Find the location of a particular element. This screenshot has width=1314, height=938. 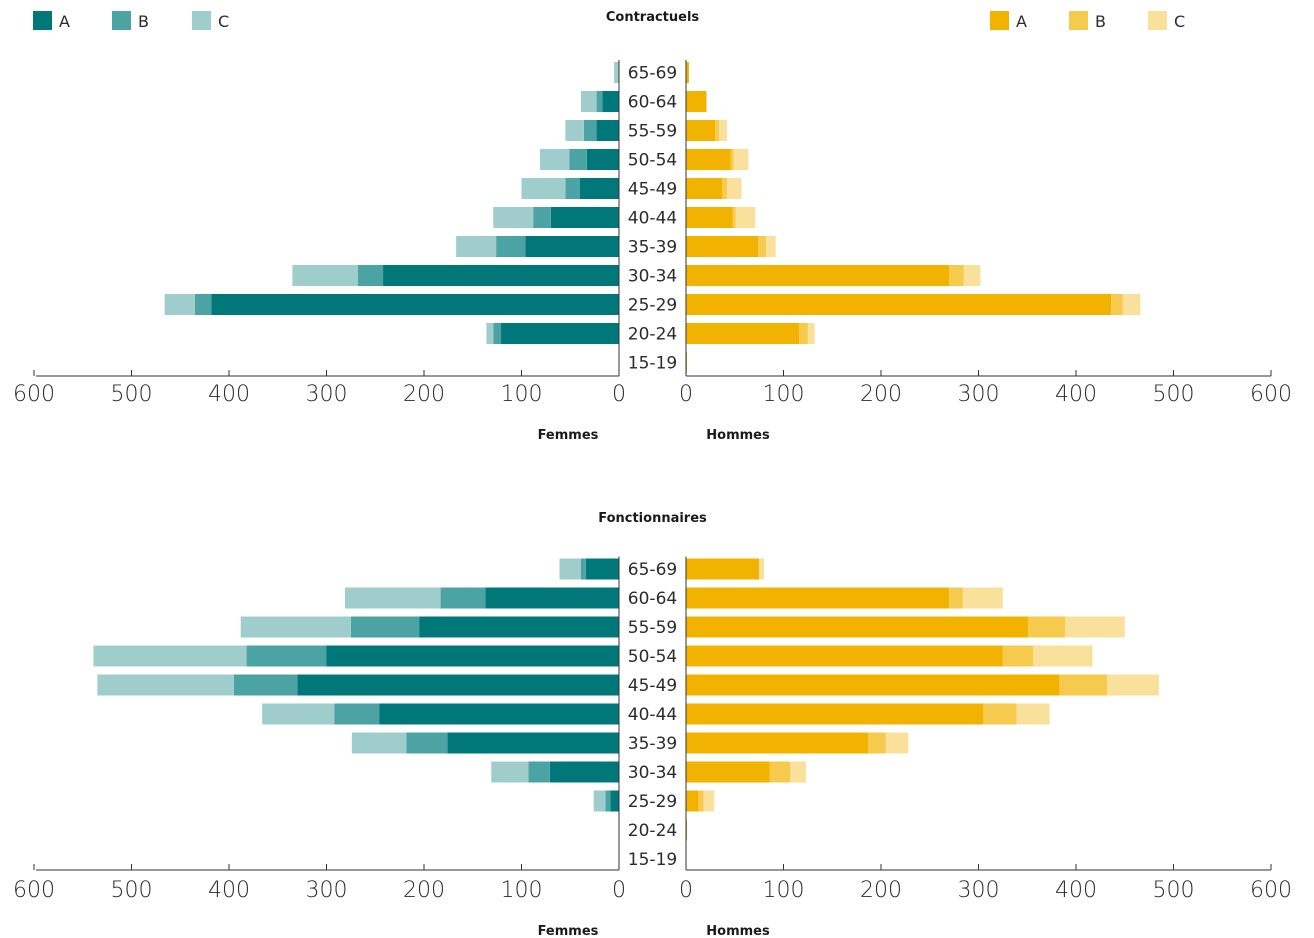

age-label: 40-44 is located at coordinates (652, 219).